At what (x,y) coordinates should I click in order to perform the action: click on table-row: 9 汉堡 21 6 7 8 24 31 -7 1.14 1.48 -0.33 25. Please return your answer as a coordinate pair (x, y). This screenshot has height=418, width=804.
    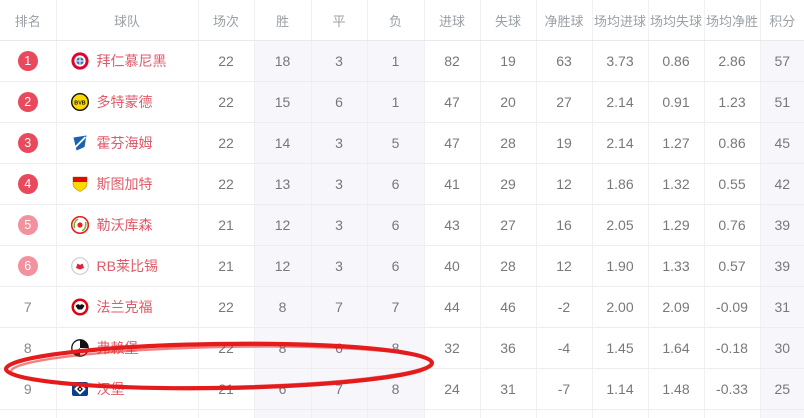
    Looking at the image, I should click on (402, 389).